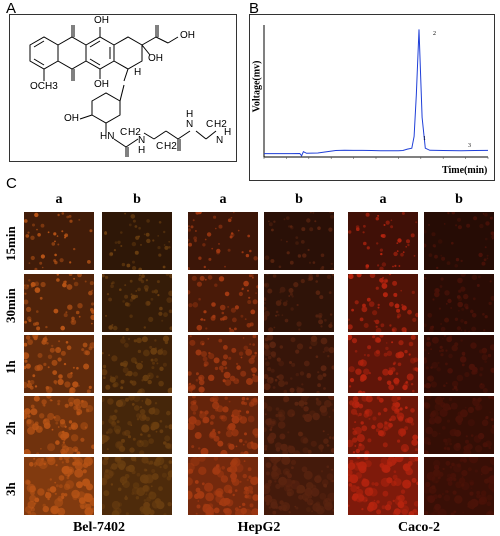 The width and height of the screenshot is (500, 536). Describe the element at coordinates (11, 8) in the screenshot. I see `panel-a-label: A` at that location.